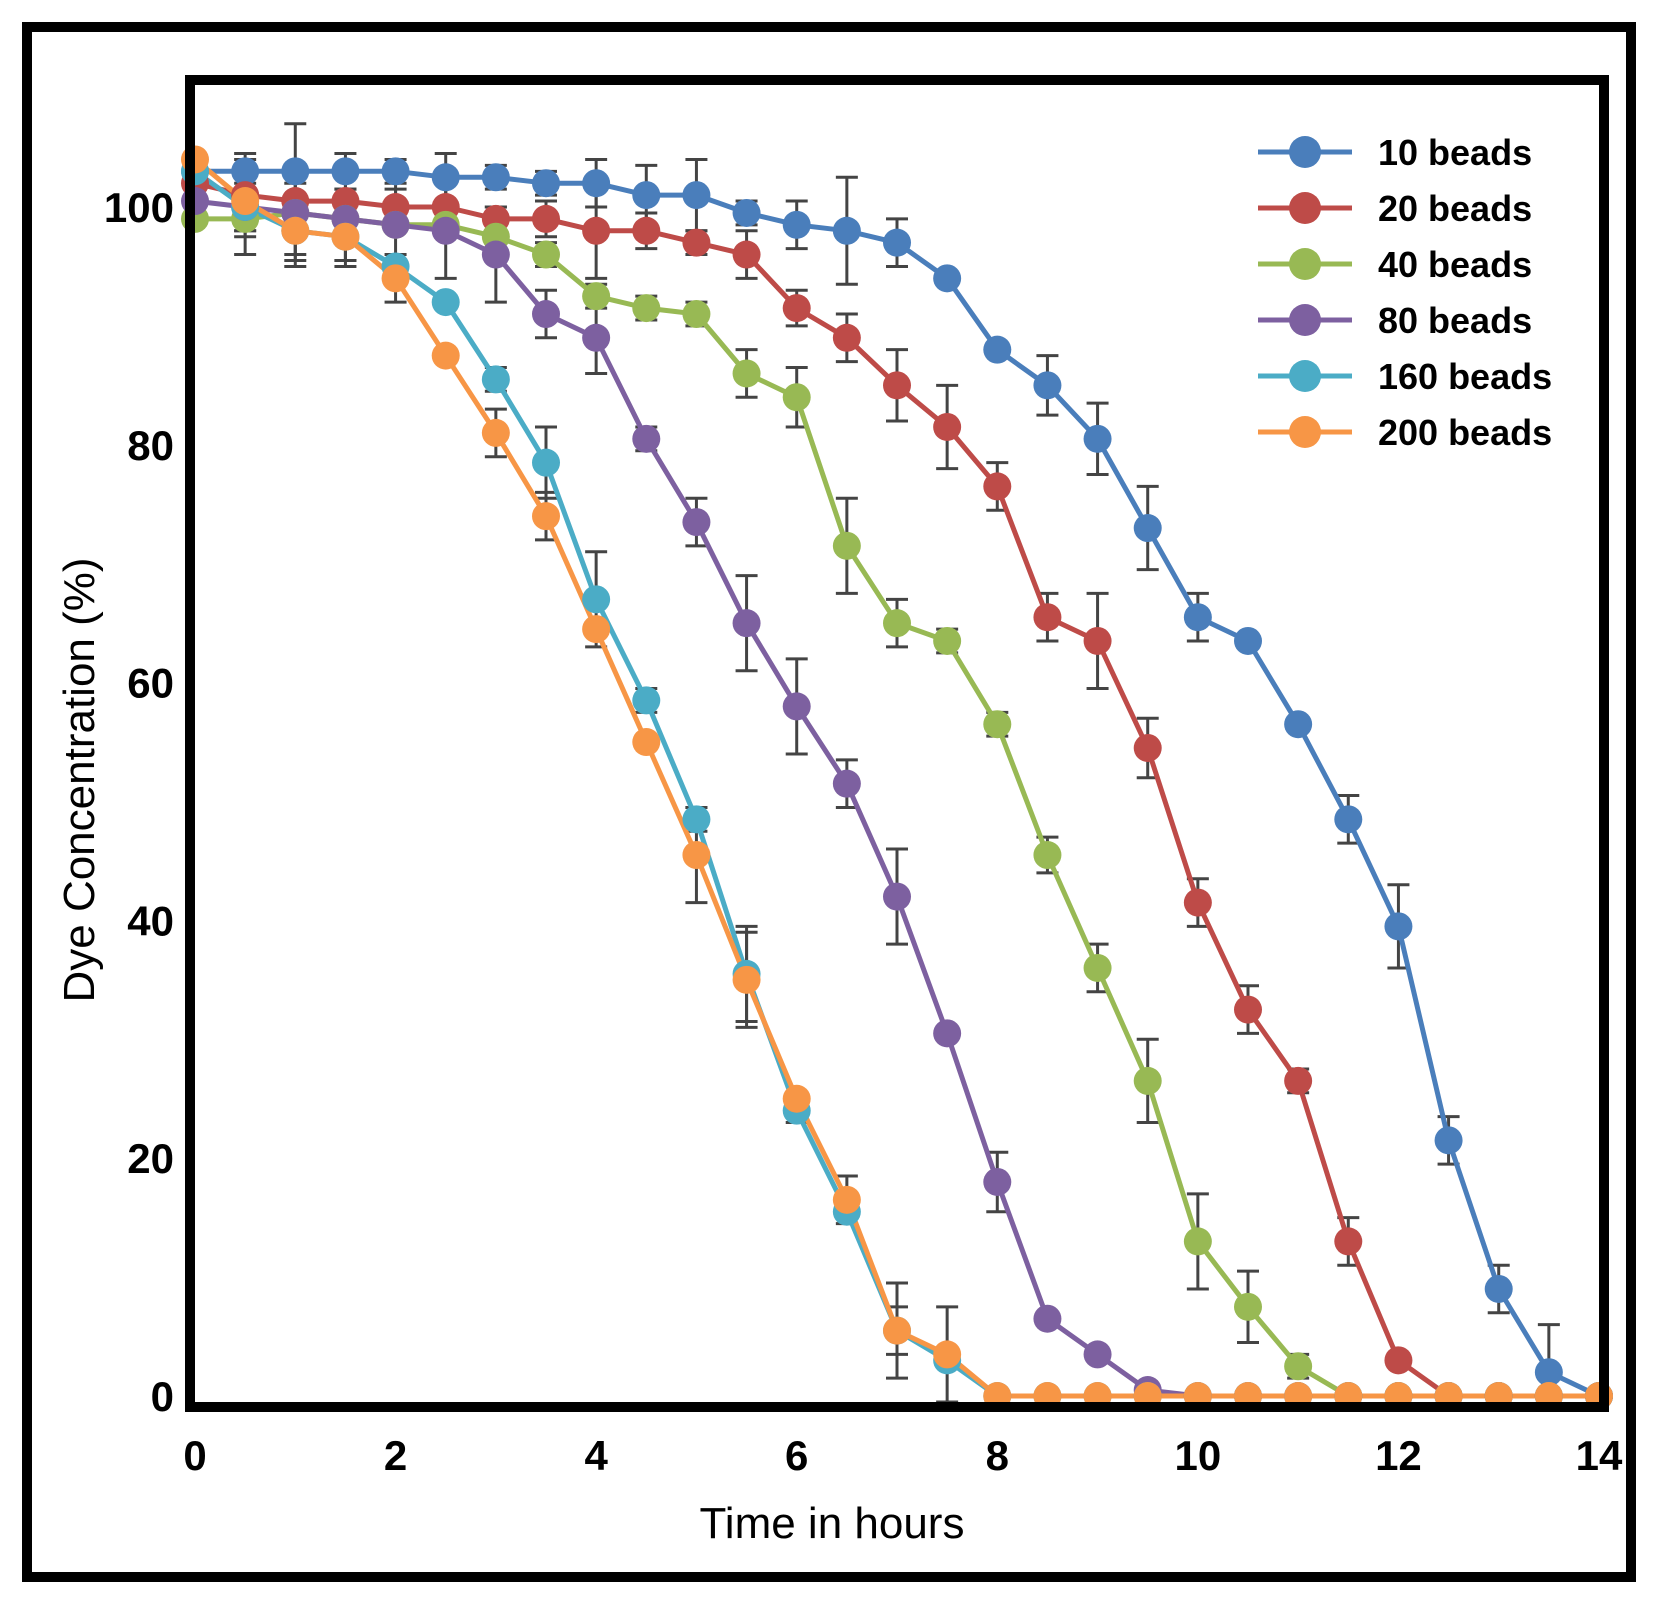  Describe the element at coordinates (1455, 208) in the screenshot. I see `legend-label-20-beads: 20 beads` at that location.